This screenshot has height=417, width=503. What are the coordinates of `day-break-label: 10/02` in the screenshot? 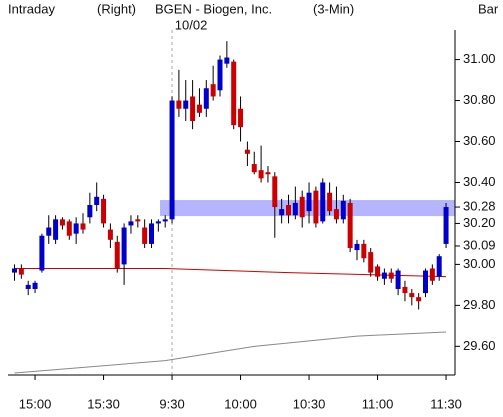 It's located at (191, 24).